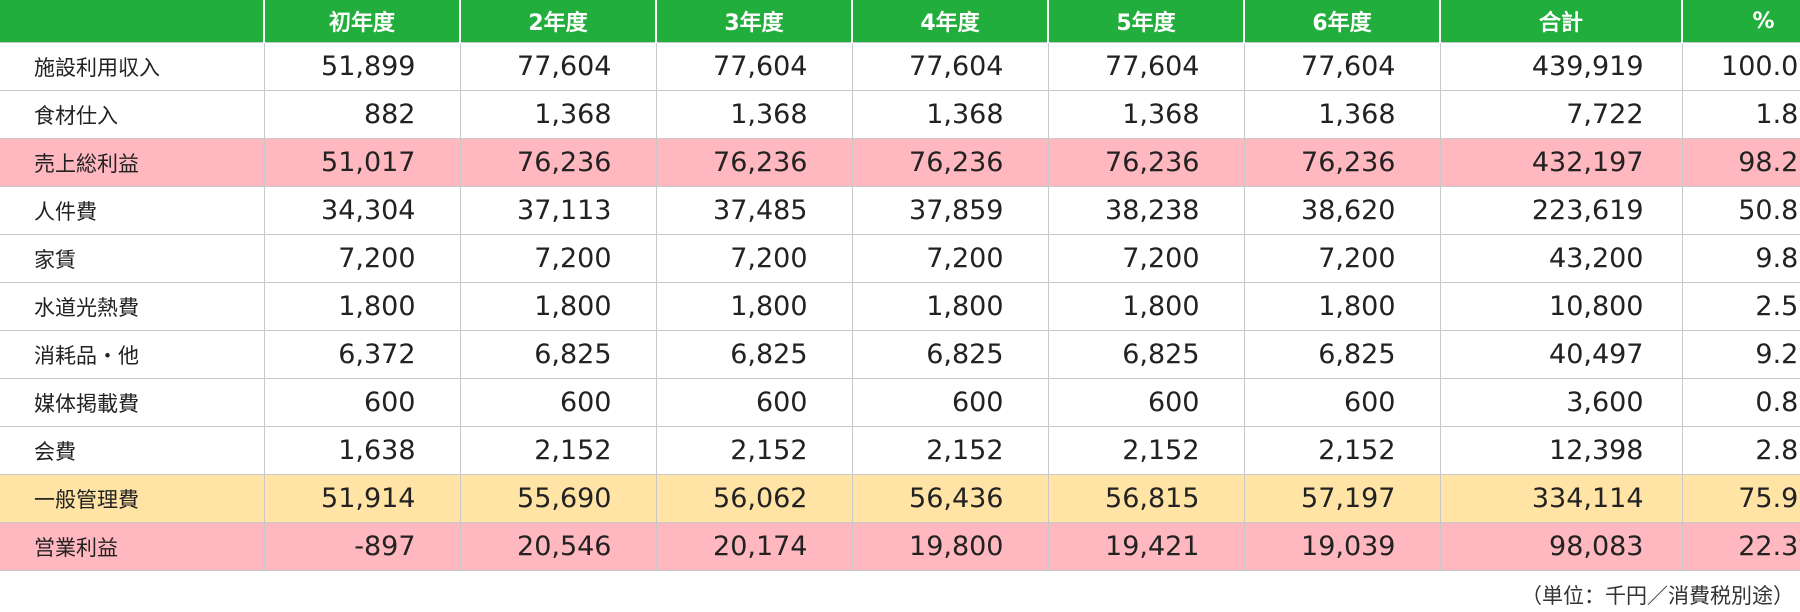 This screenshot has width=1800, height=612. I want to click on row-label: 水道光熱費, so click(132, 306).